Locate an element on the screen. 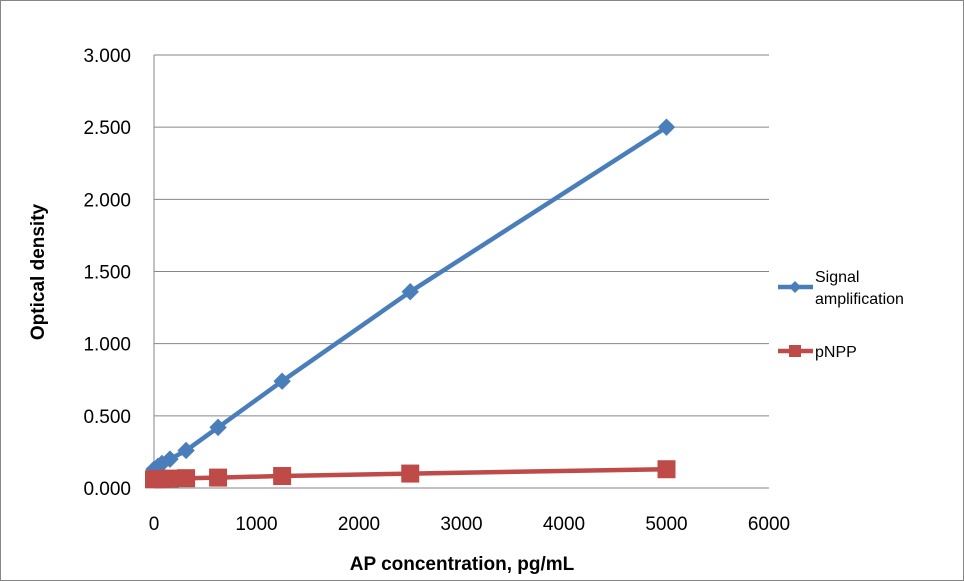 The image size is (964, 581). y-axis-title: Optical density is located at coordinates (38, 271).